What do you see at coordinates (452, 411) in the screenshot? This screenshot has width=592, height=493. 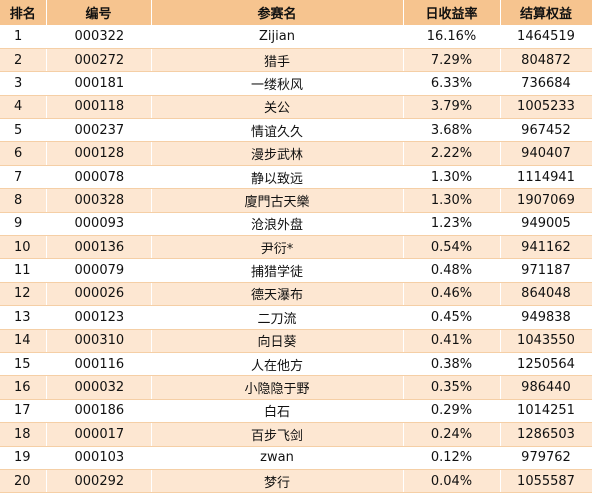 I see `daily-return-cell: 0.29%` at bounding box center [452, 411].